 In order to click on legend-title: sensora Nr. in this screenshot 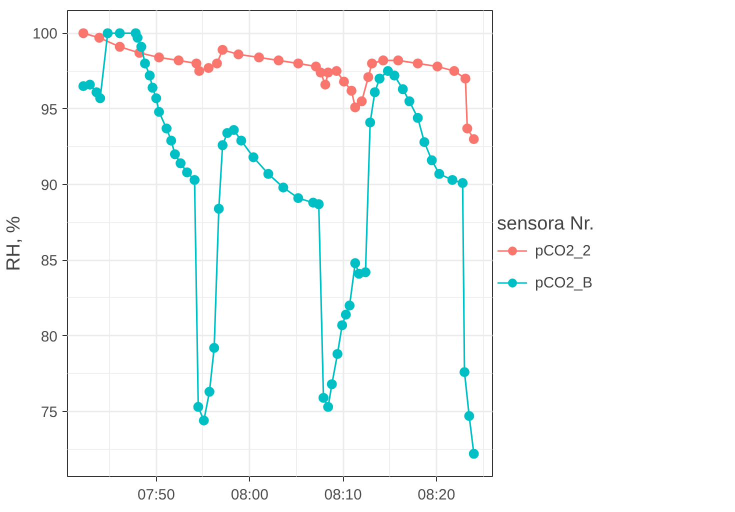, I will do `click(545, 225)`.